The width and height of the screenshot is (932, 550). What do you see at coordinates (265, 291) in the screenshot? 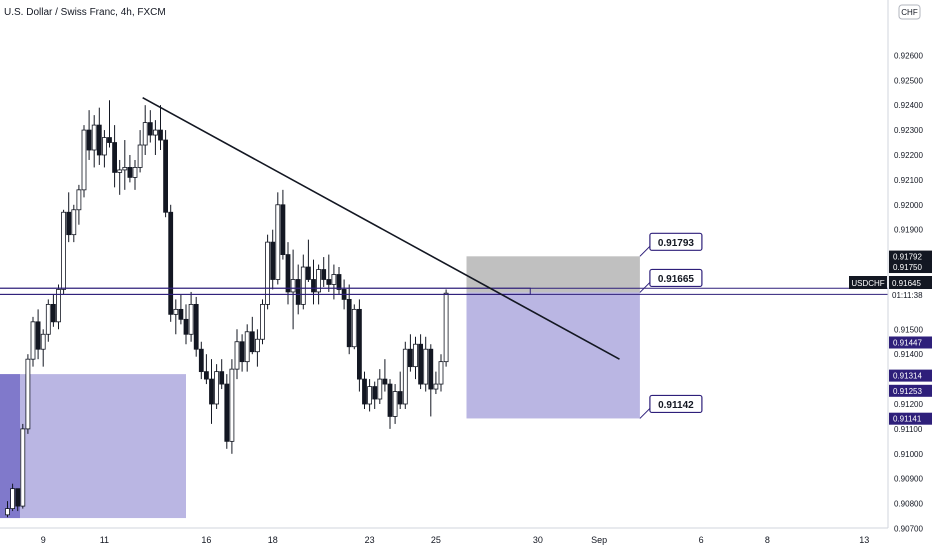
I see `resistance-box` at bounding box center [265, 291].